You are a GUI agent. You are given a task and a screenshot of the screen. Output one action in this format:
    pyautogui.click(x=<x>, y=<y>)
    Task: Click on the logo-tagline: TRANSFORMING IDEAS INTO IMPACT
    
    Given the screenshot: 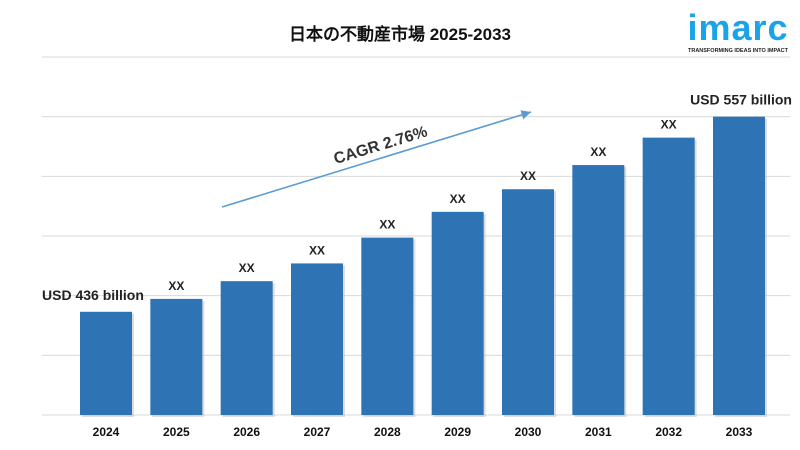 What is the action you would take?
    pyautogui.click(x=738, y=51)
    